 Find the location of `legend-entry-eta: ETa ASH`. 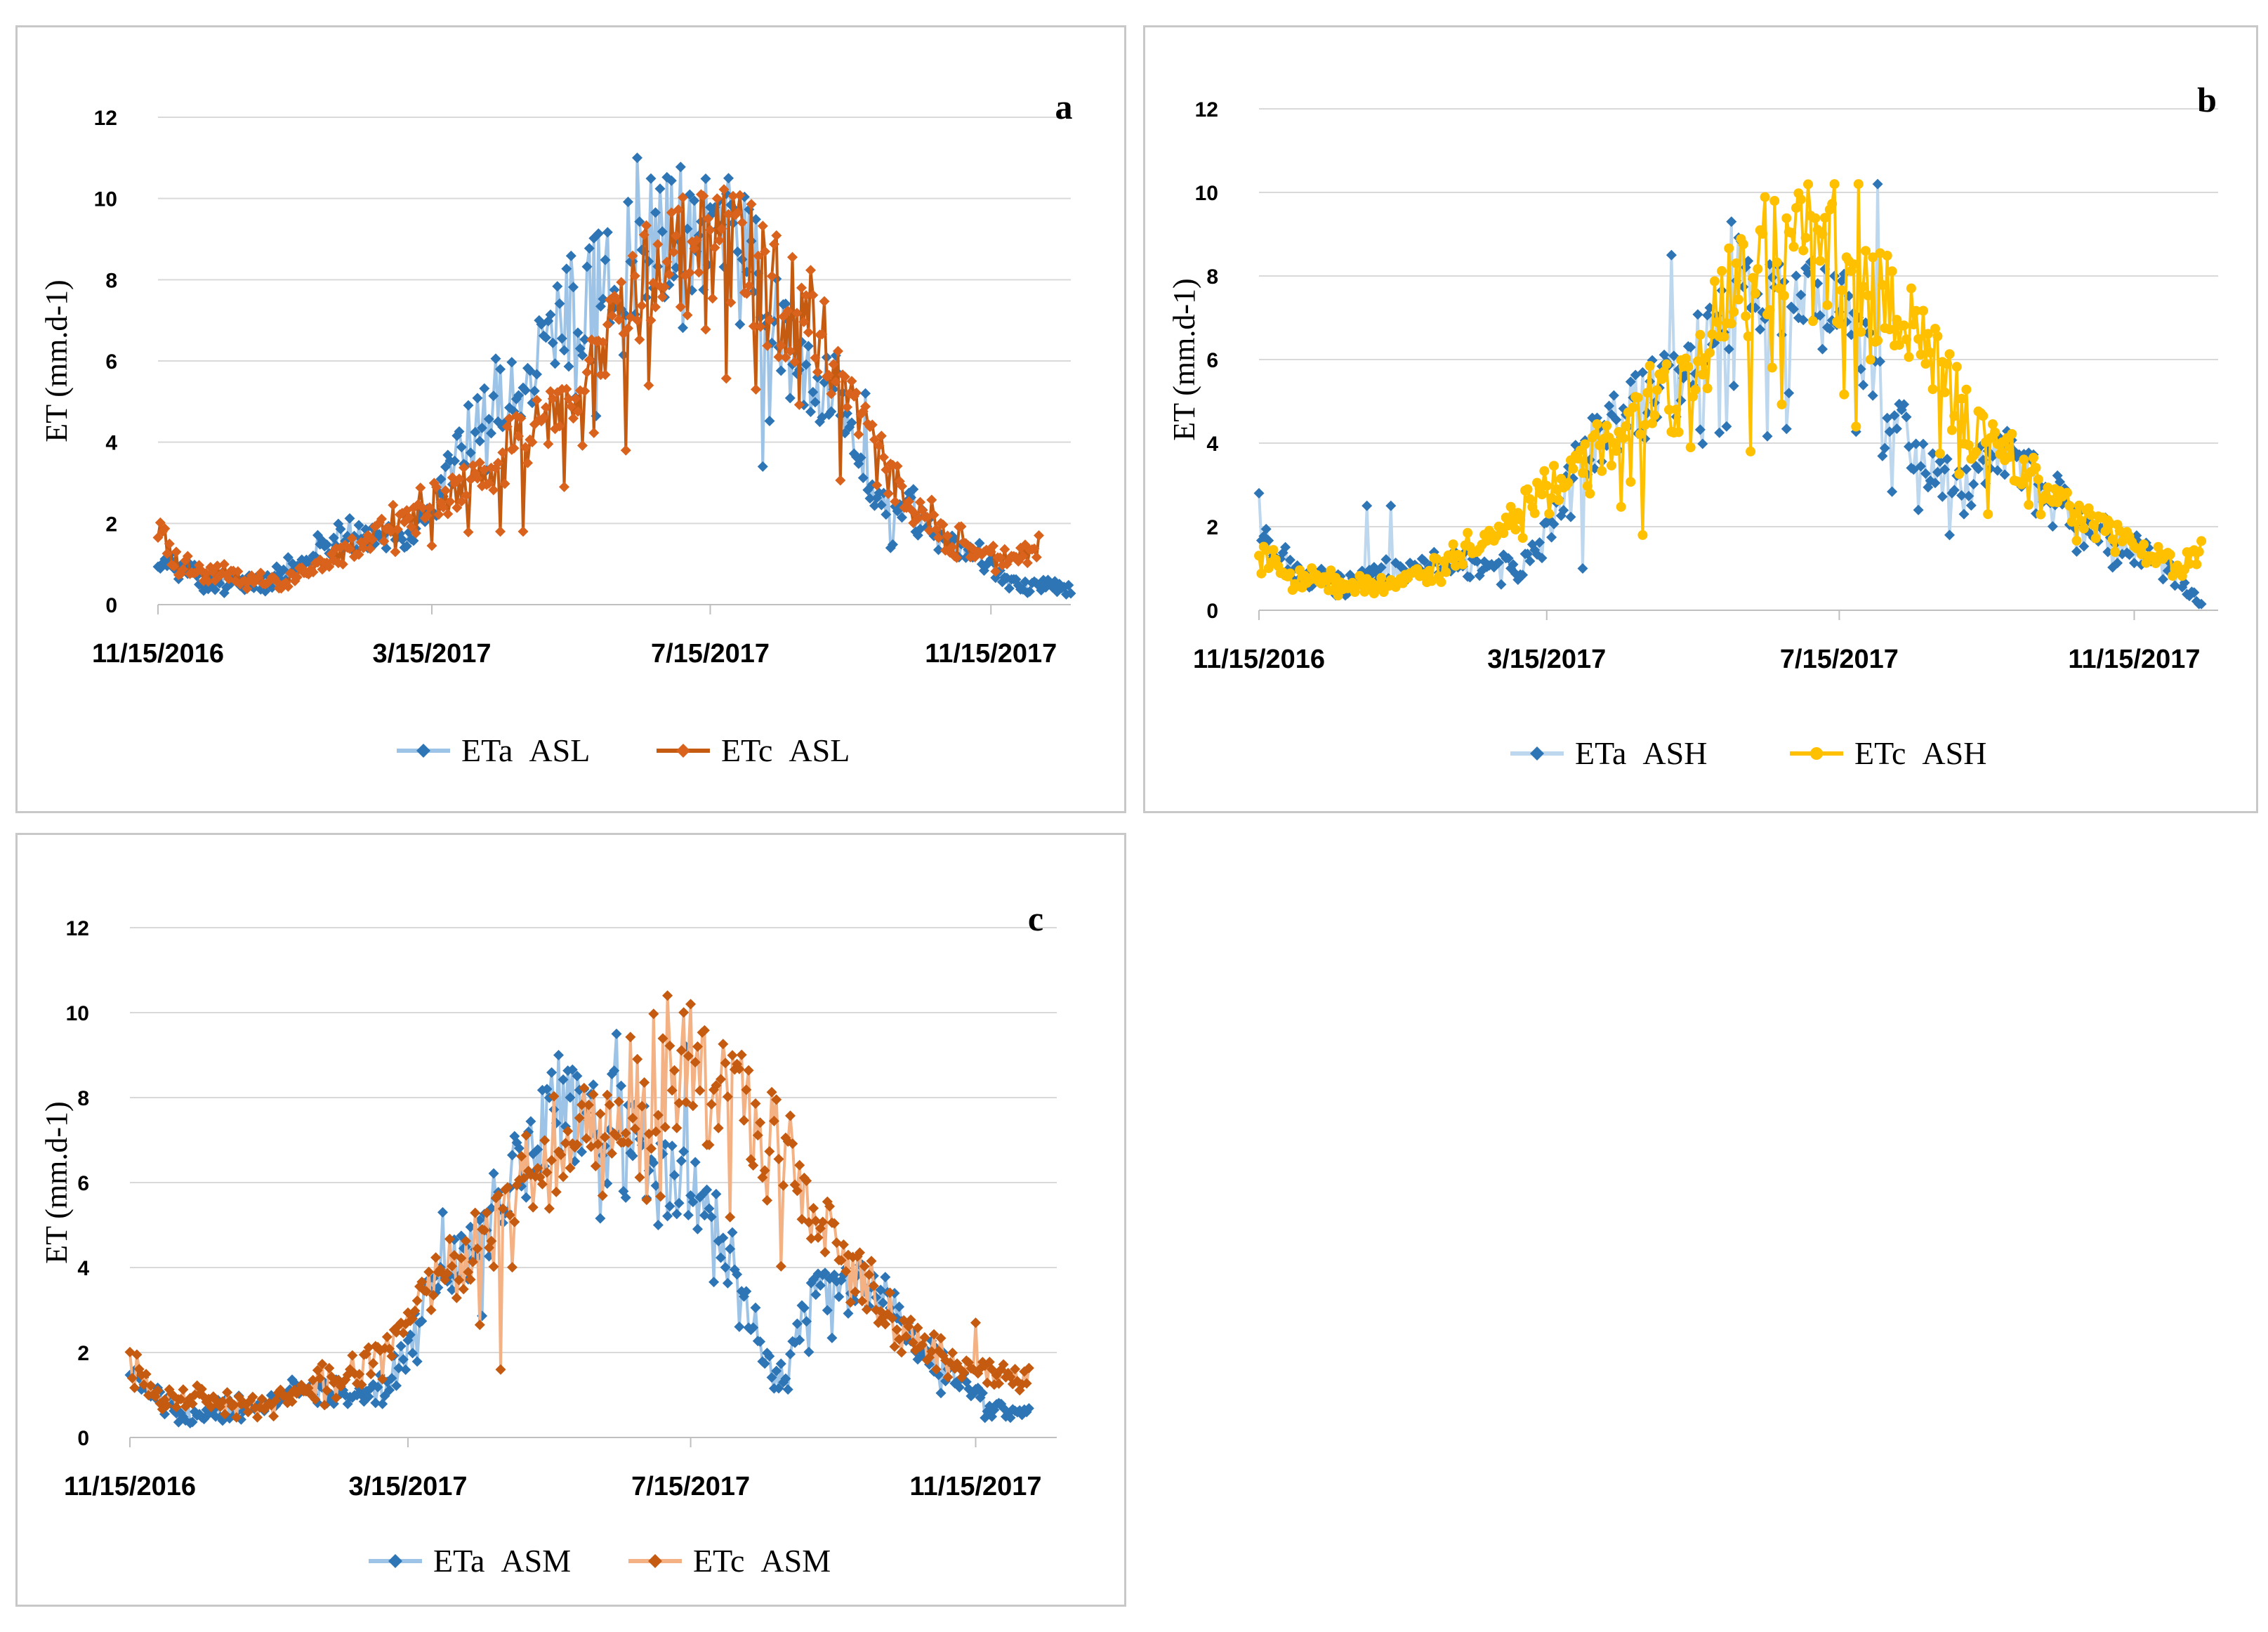

legend-entry-eta: ETa ASH is located at coordinates (1609, 753).